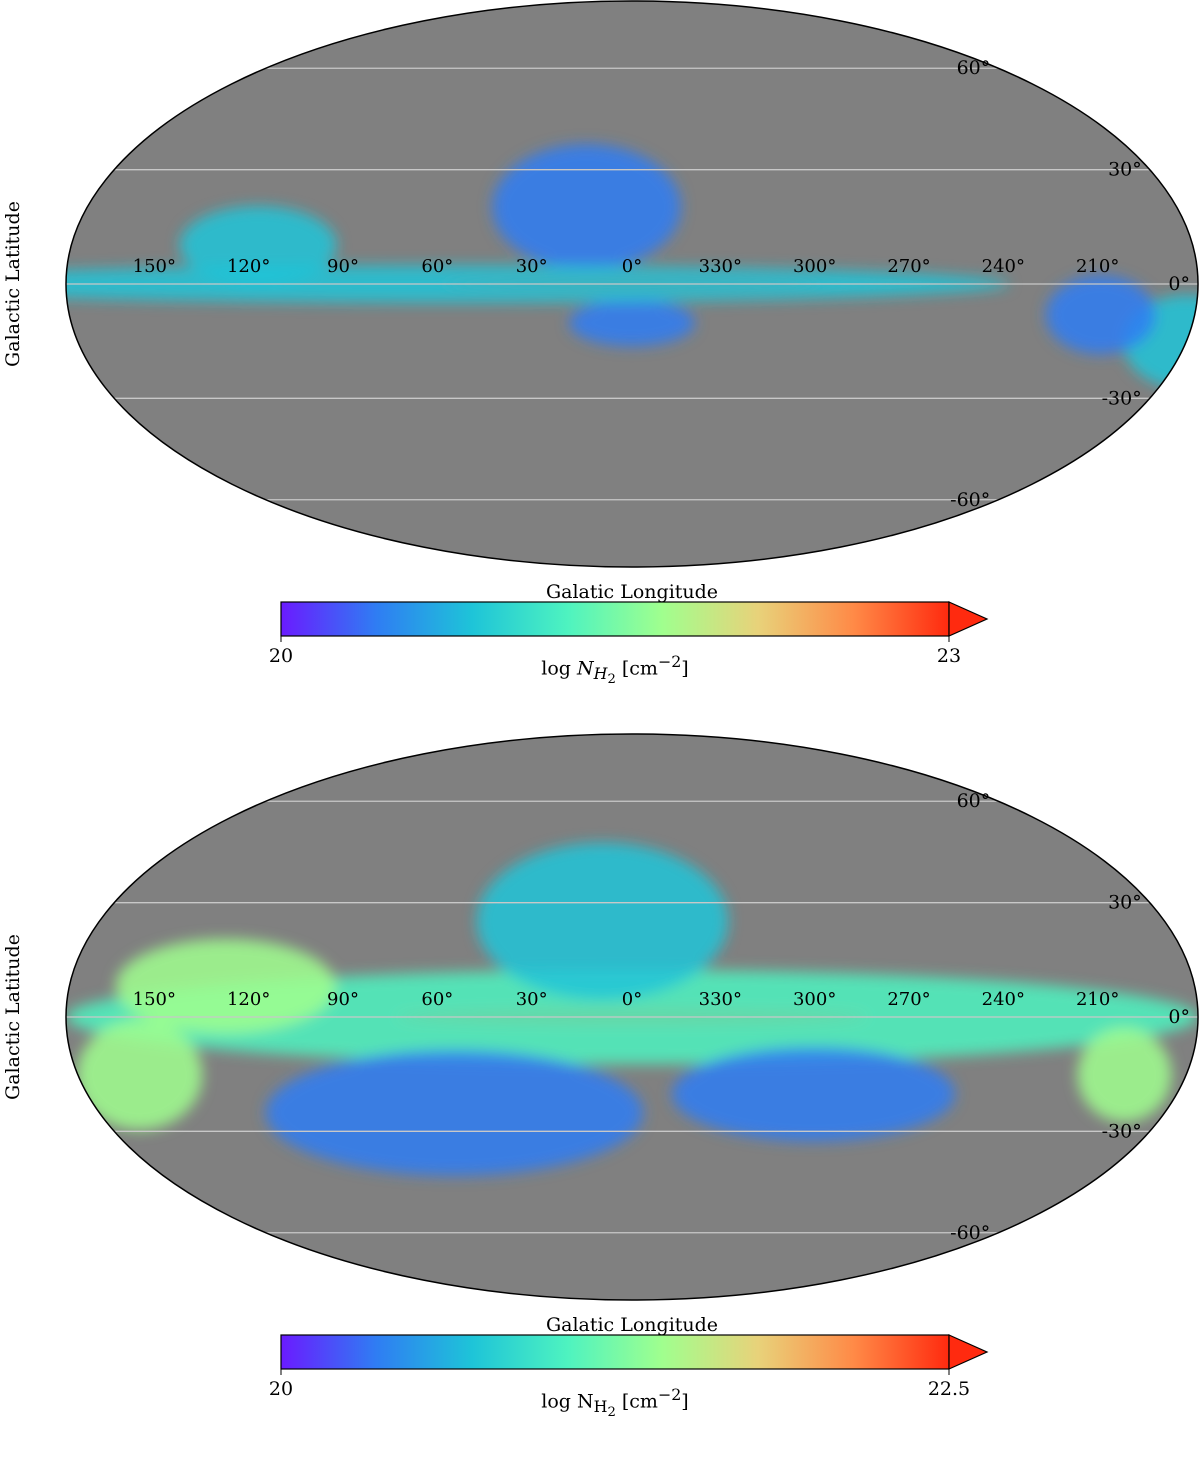 The image size is (1200, 1466). What do you see at coordinates (949, 1389) in the screenshot?
I see `colorbar-max-label: 22.5` at bounding box center [949, 1389].